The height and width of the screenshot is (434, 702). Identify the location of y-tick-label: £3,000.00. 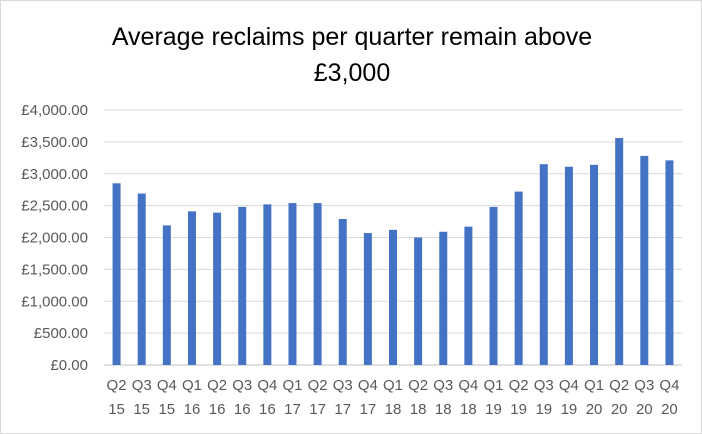
(54, 174).